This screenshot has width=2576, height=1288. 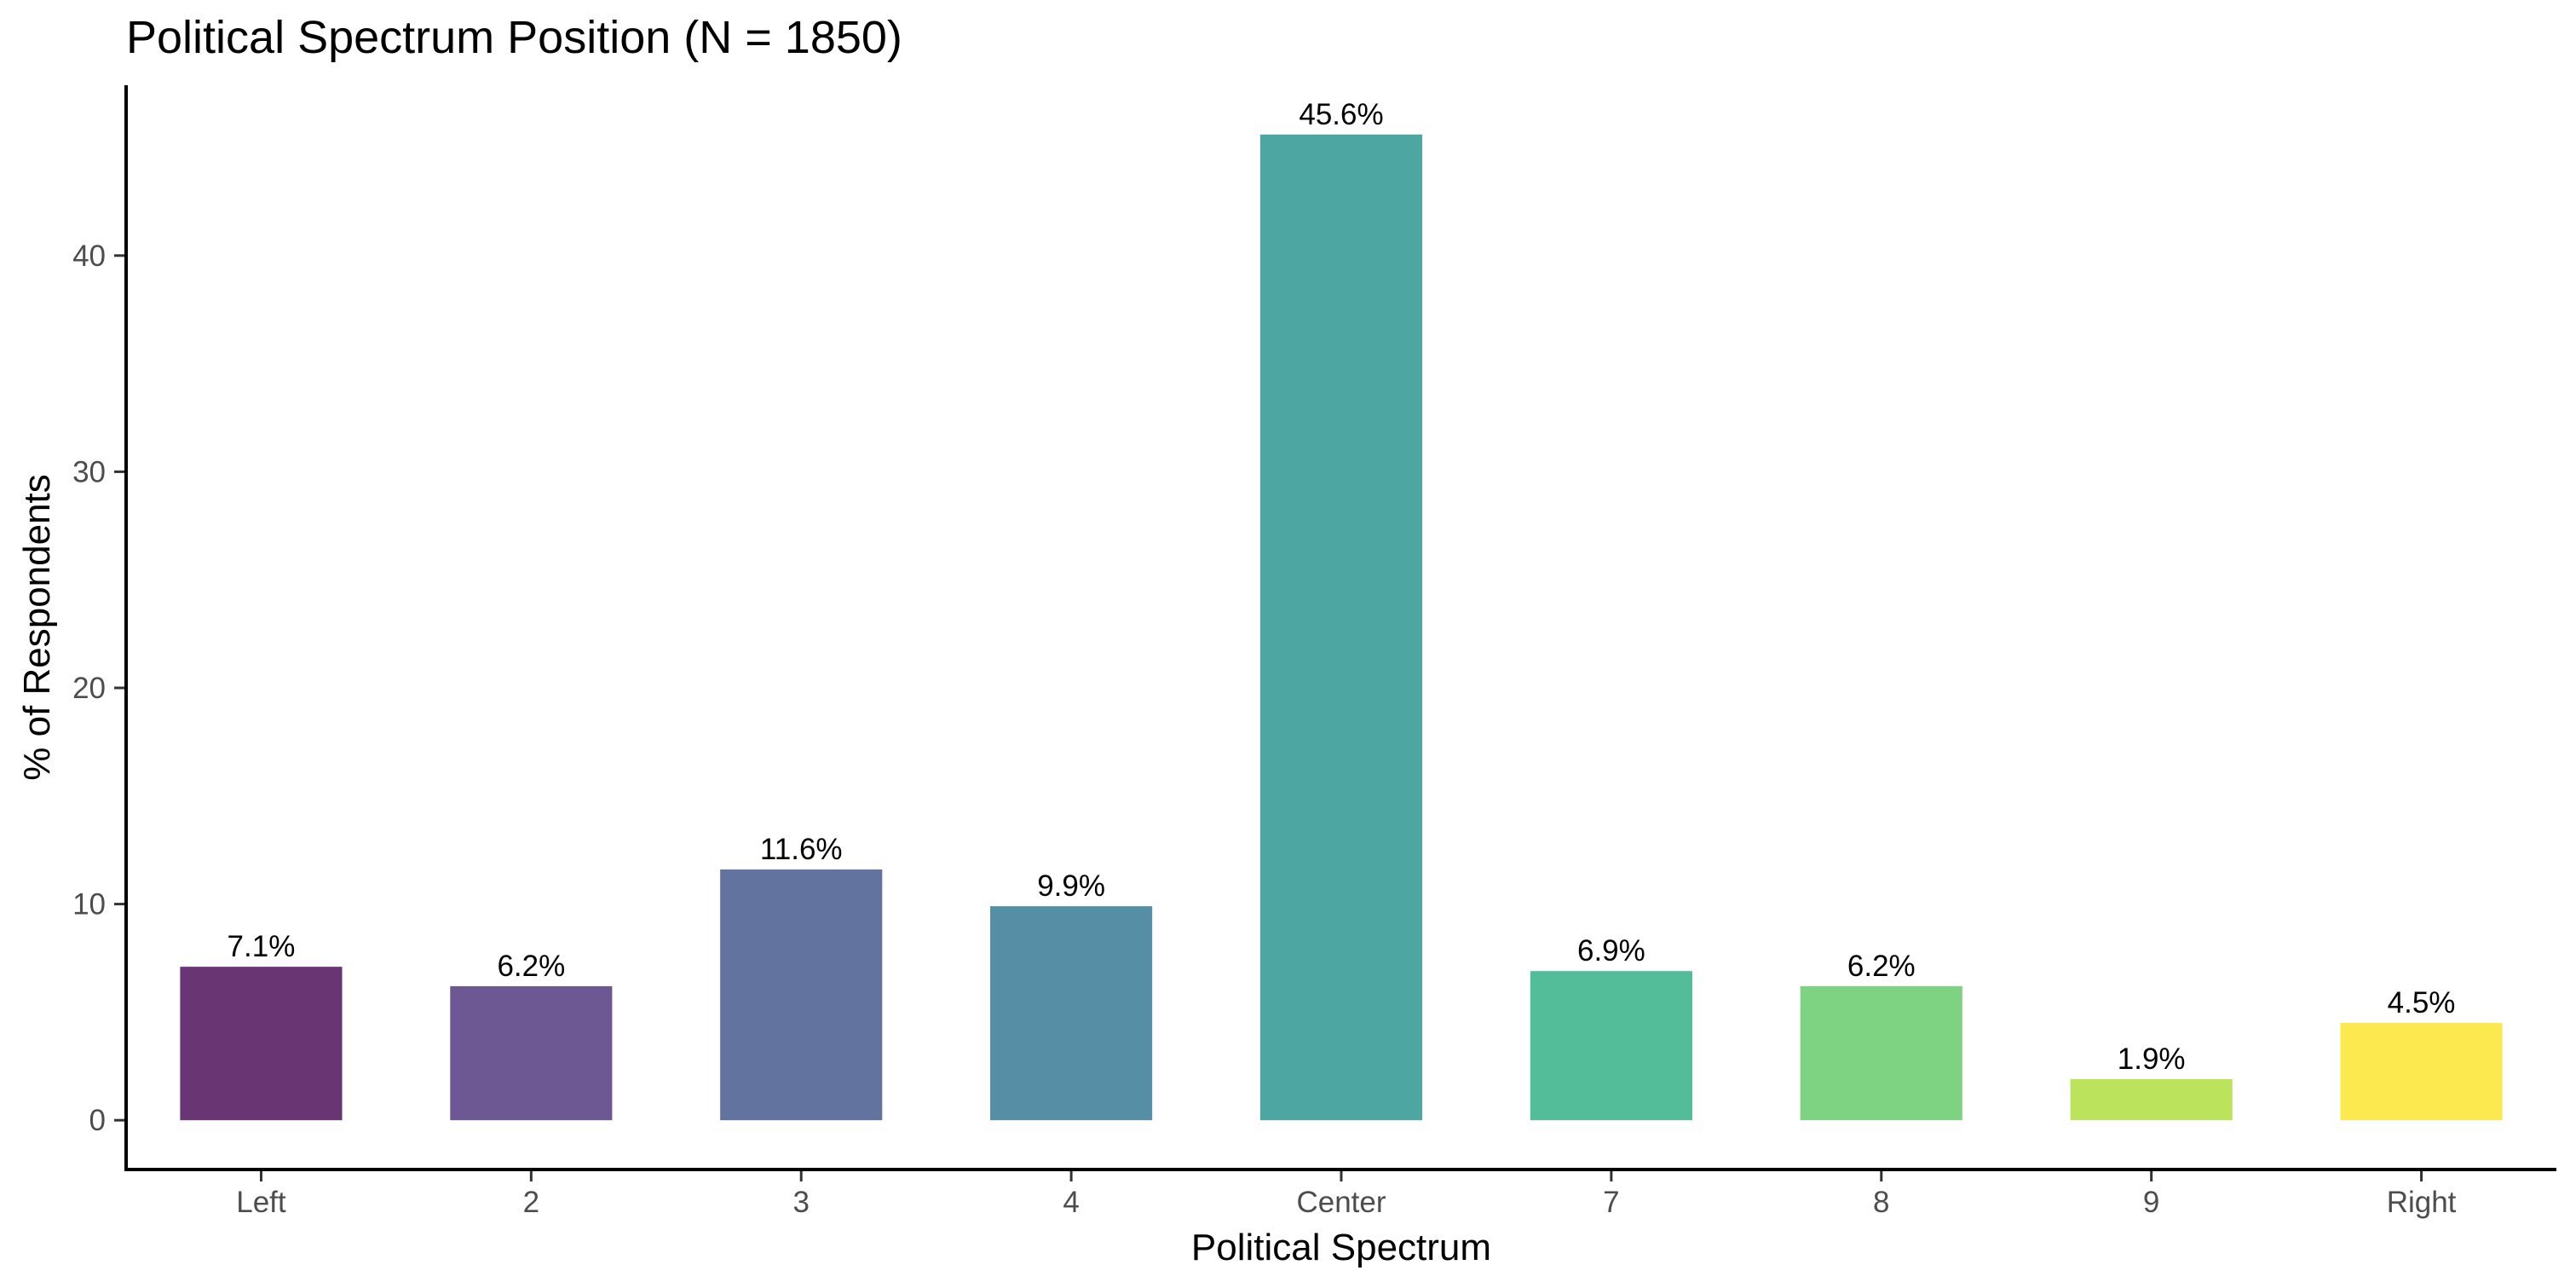 I want to click on data-label: 11.6%, so click(x=801, y=849).